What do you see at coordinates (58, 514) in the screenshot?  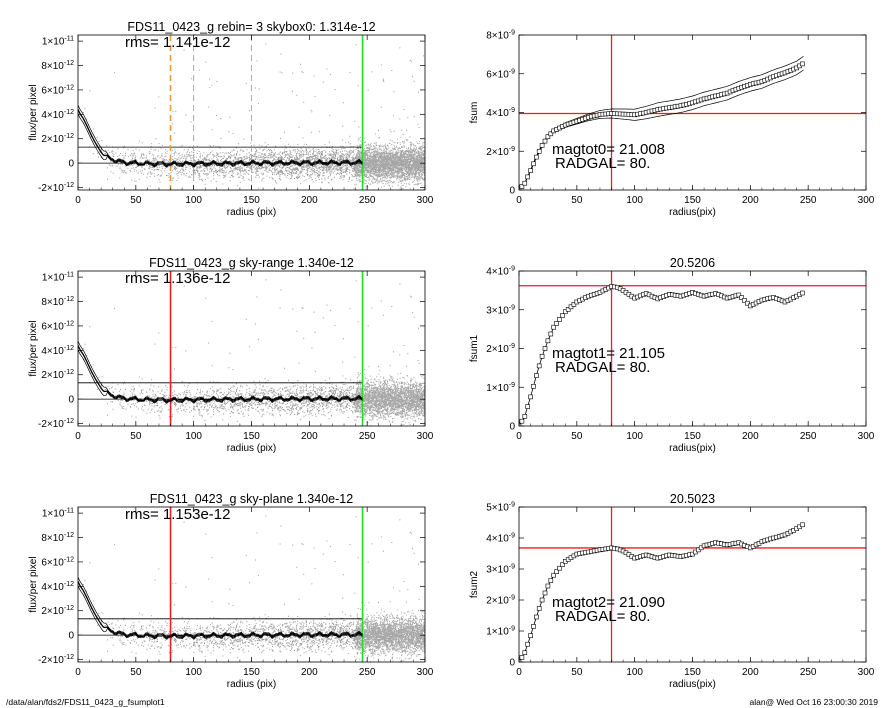 I see `y-tick-label: 1×10⁻¹¹` at bounding box center [58, 514].